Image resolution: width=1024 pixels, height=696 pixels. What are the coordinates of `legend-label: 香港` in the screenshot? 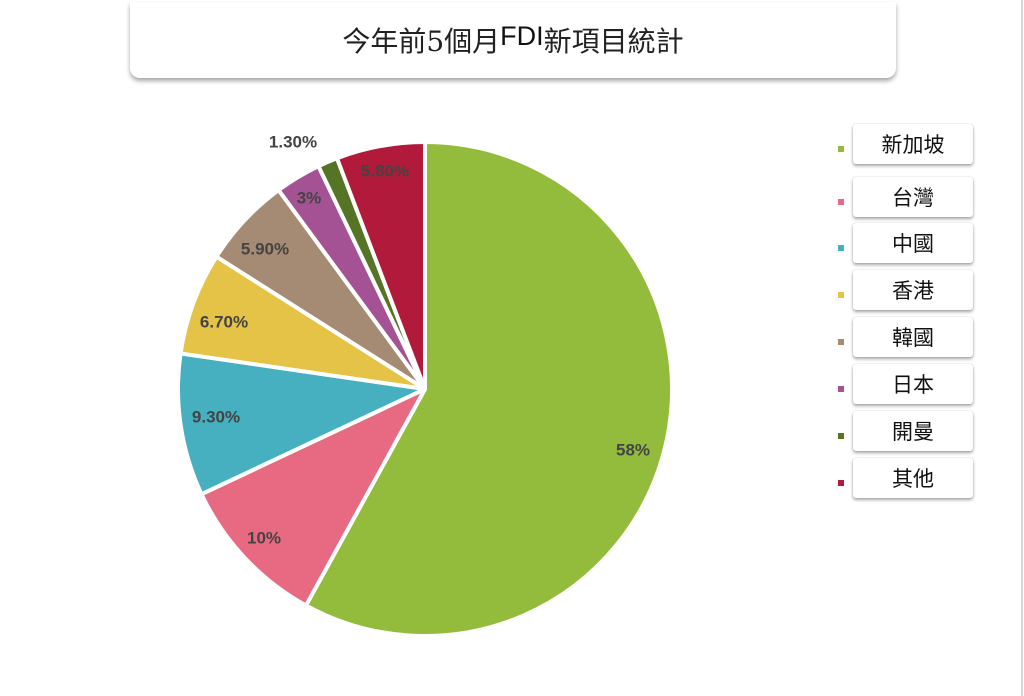 It's located at (913, 290).